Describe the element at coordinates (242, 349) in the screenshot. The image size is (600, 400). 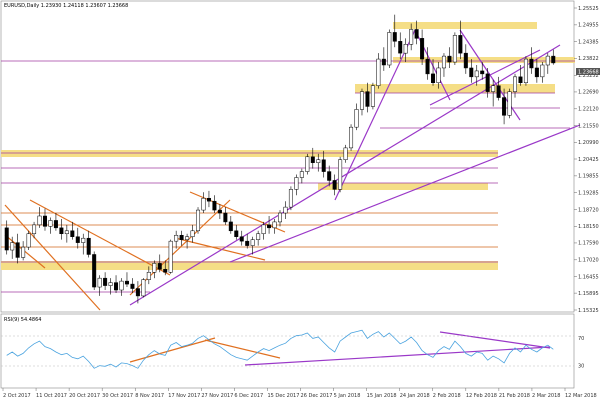
I see `rsi-trendline-orange` at that location.